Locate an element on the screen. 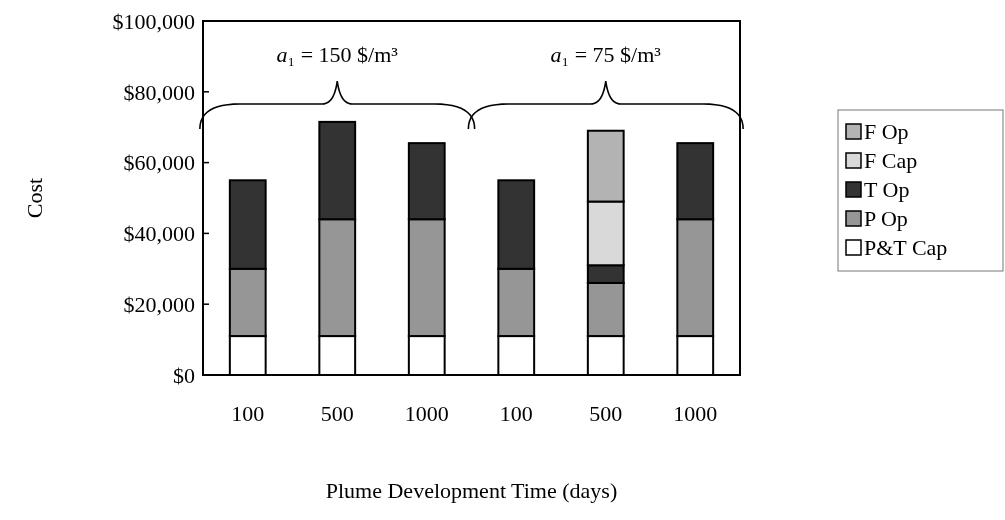 This screenshot has width=1005, height=520. legend-label: T Op is located at coordinates (887, 189).